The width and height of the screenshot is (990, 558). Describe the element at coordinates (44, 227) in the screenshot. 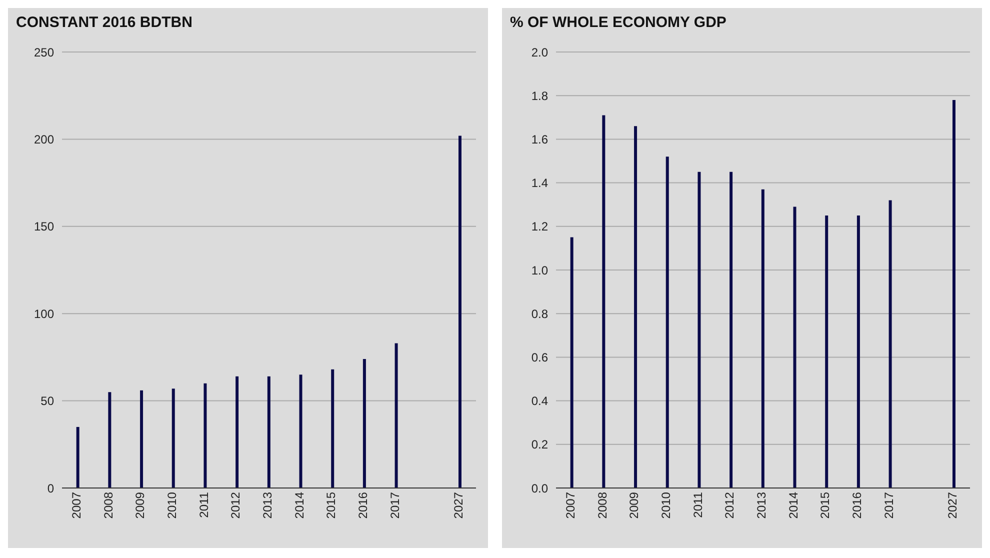

I see `y-tick-label: 150` at that location.